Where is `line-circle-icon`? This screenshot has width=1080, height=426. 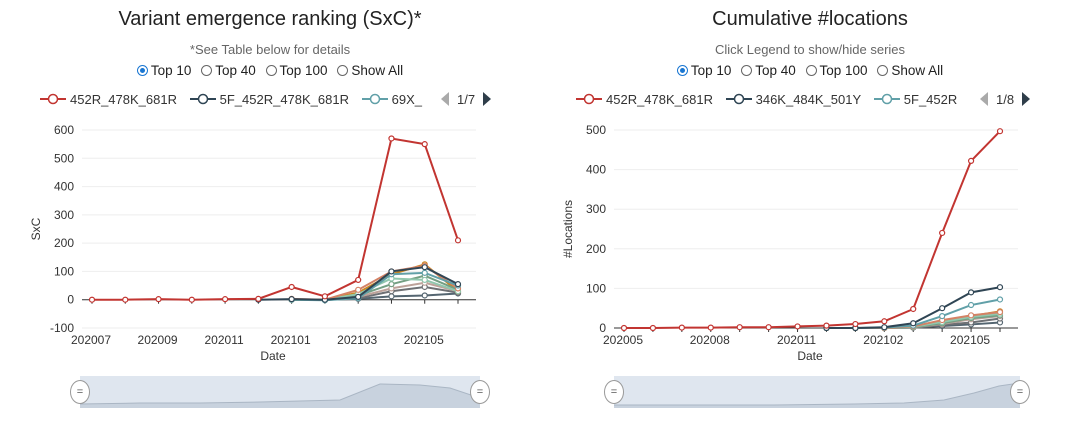
line-circle-icon is located at coordinates (738, 99).